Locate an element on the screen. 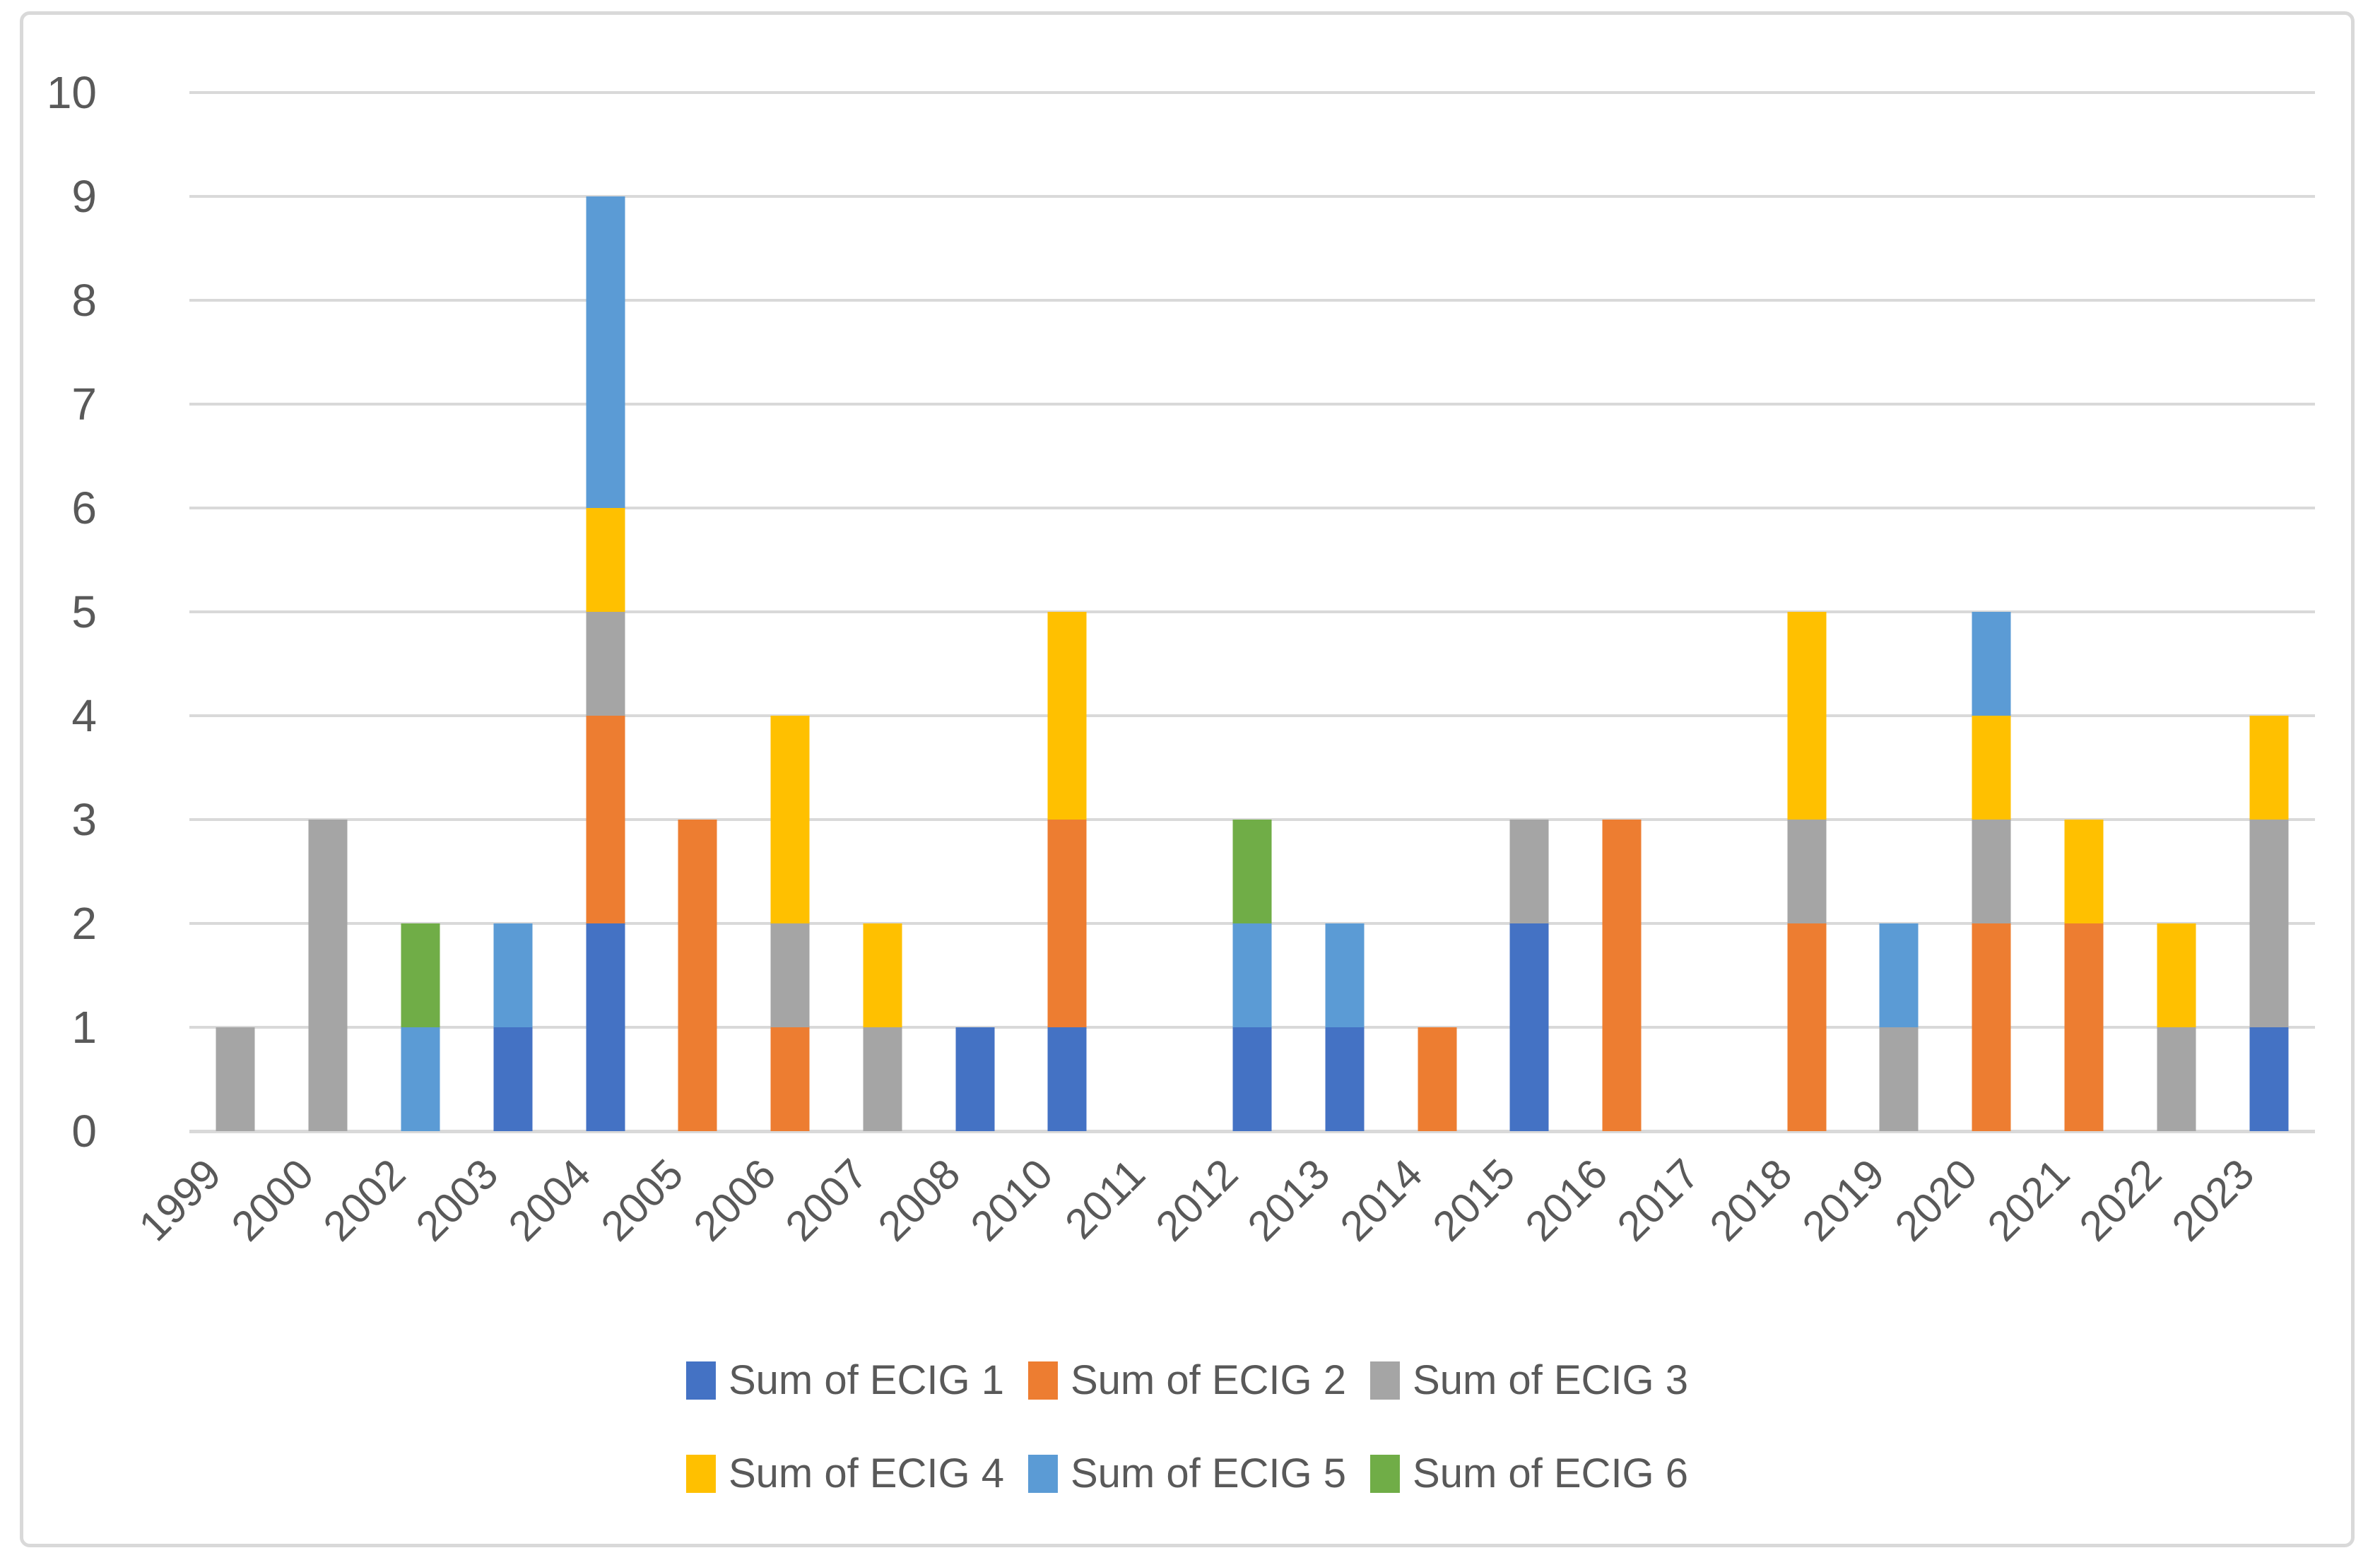 This screenshot has height=1560, width=2380. category-slot-2000 is located at coordinates (328, 612).